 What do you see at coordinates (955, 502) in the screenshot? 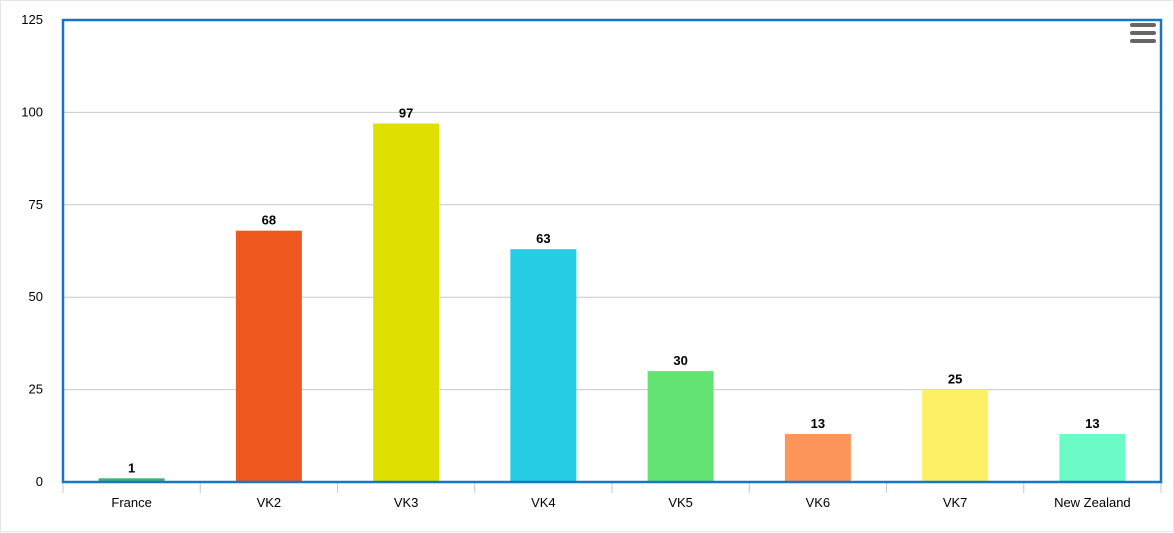
I see `x-tick-label: VK7` at bounding box center [955, 502].